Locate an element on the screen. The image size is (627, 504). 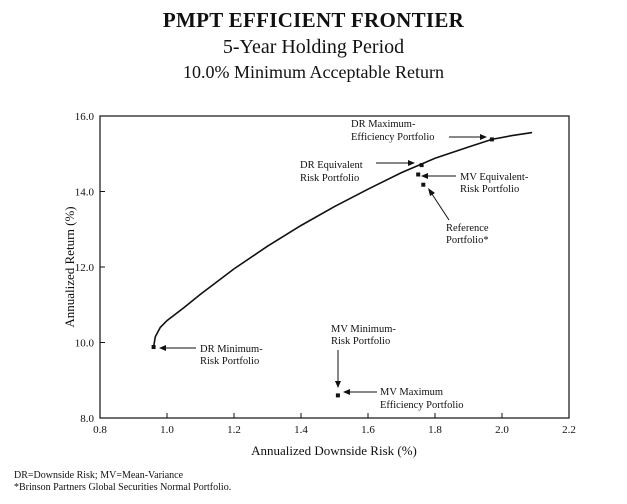
y-tick-label: 14.0 is located at coordinates (85, 193).